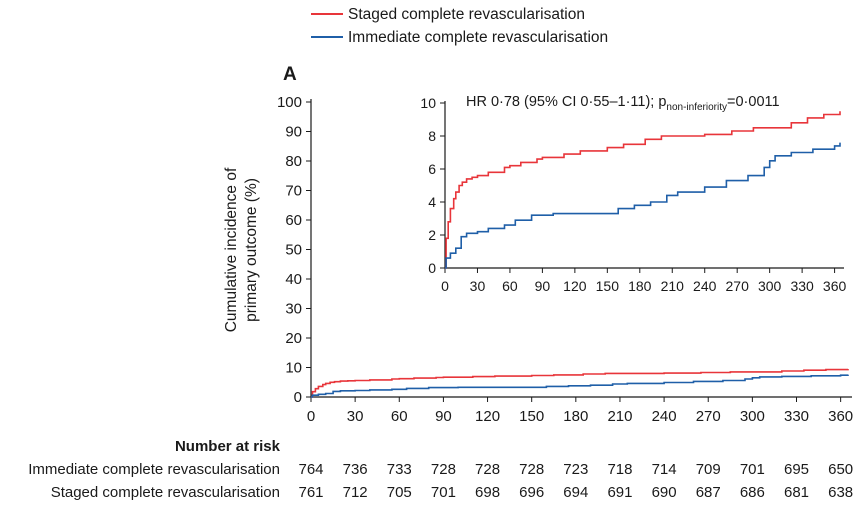  What do you see at coordinates (399, 492) in the screenshot?
I see `risk-cell: 705` at bounding box center [399, 492].